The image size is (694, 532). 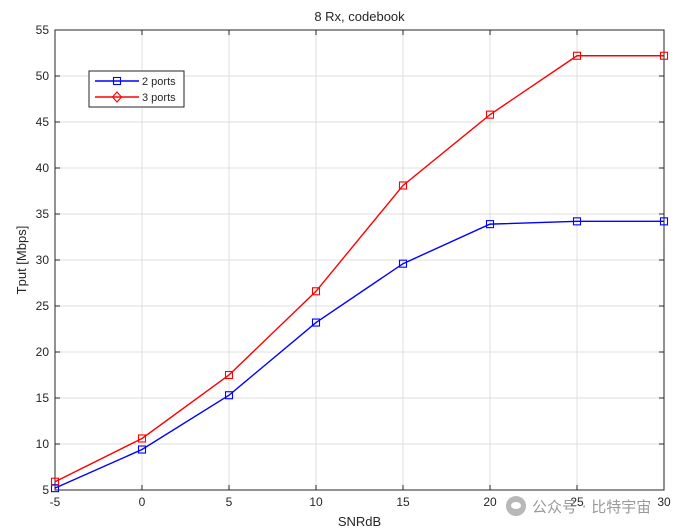 What do you see at coordinates (43, 444) in the screenshot?
I see `y-tick-label: 10` at bounding box center [43, 444].